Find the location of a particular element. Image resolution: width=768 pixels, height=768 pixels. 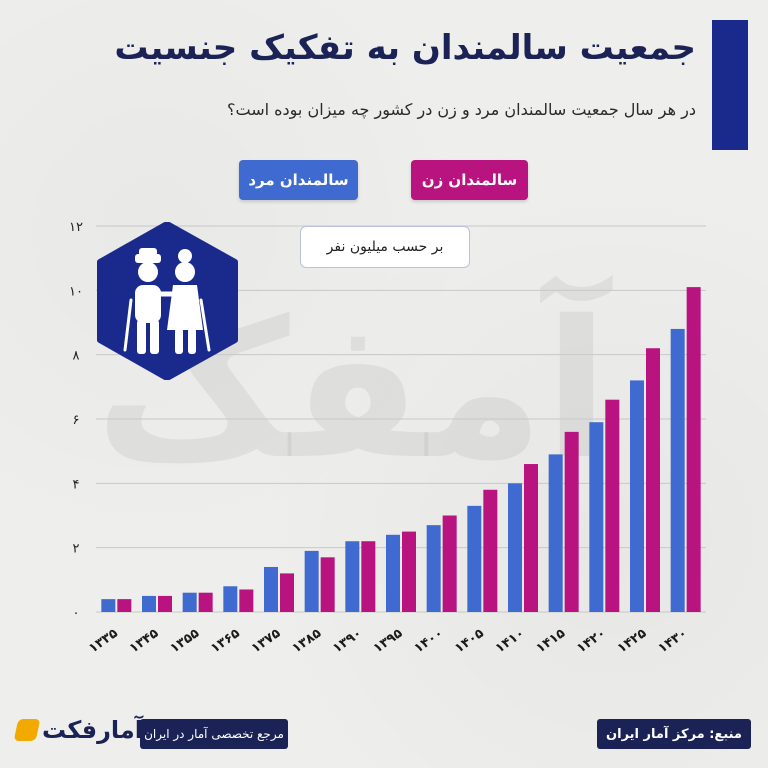

chart-title: جمعیت سالمندان به تفکیک جنسیت is located at coordinates (405, 48).